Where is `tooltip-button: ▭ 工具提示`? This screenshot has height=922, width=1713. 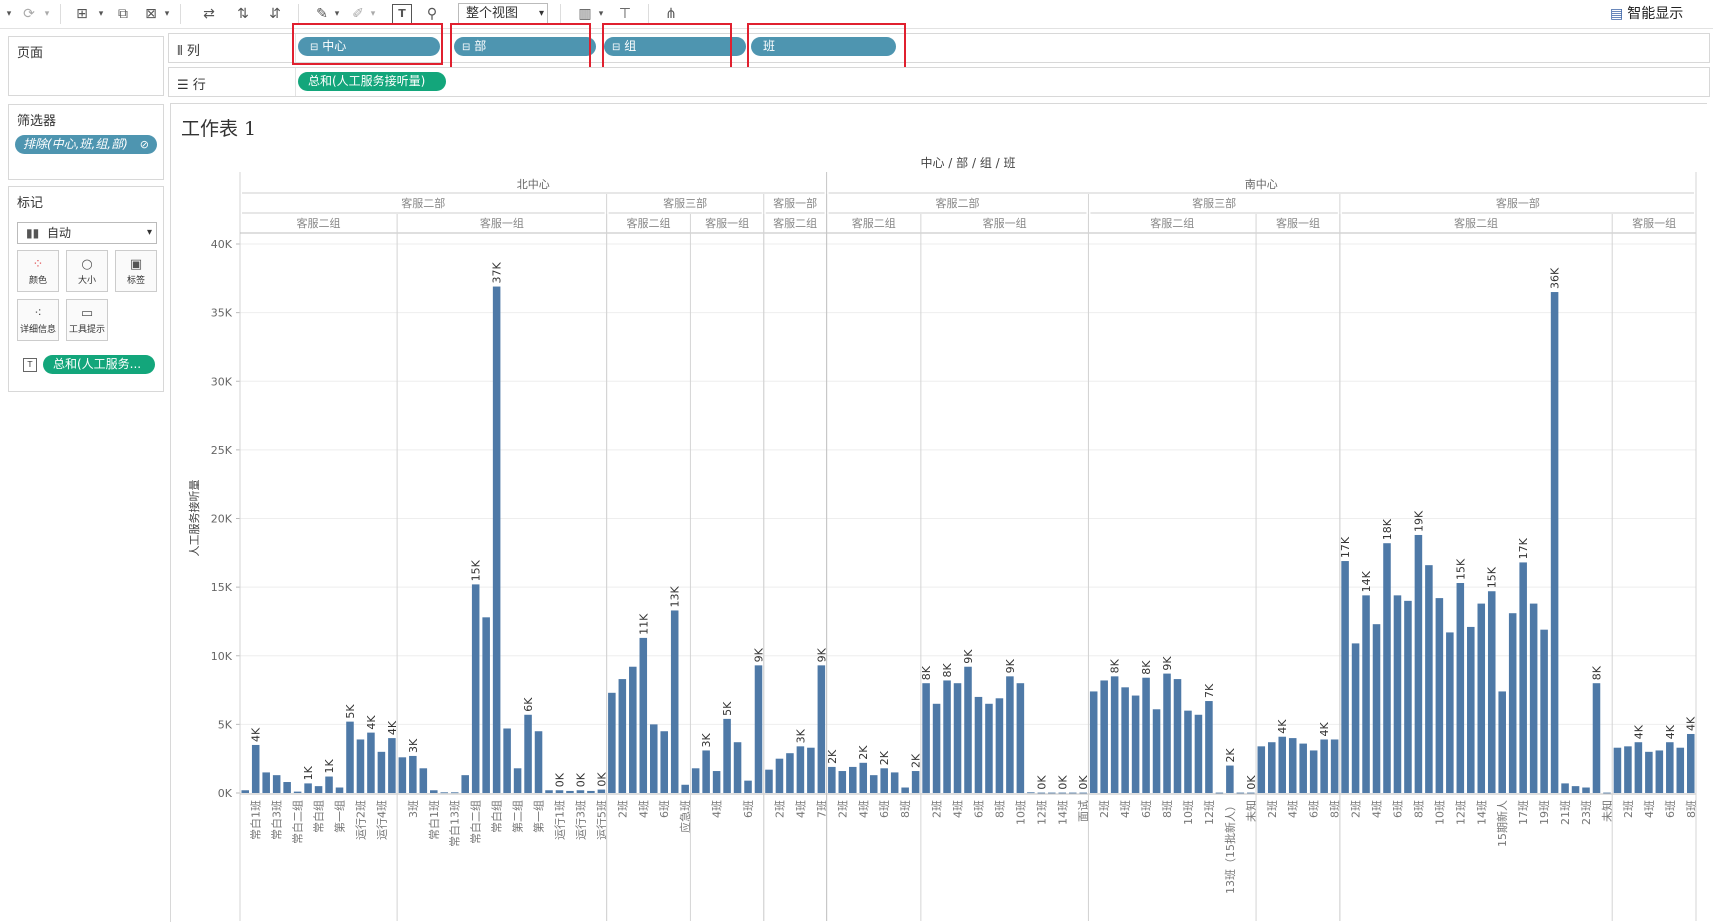 tooltip-button: ▭ 工具提示 is located at coordinates (87, 320).